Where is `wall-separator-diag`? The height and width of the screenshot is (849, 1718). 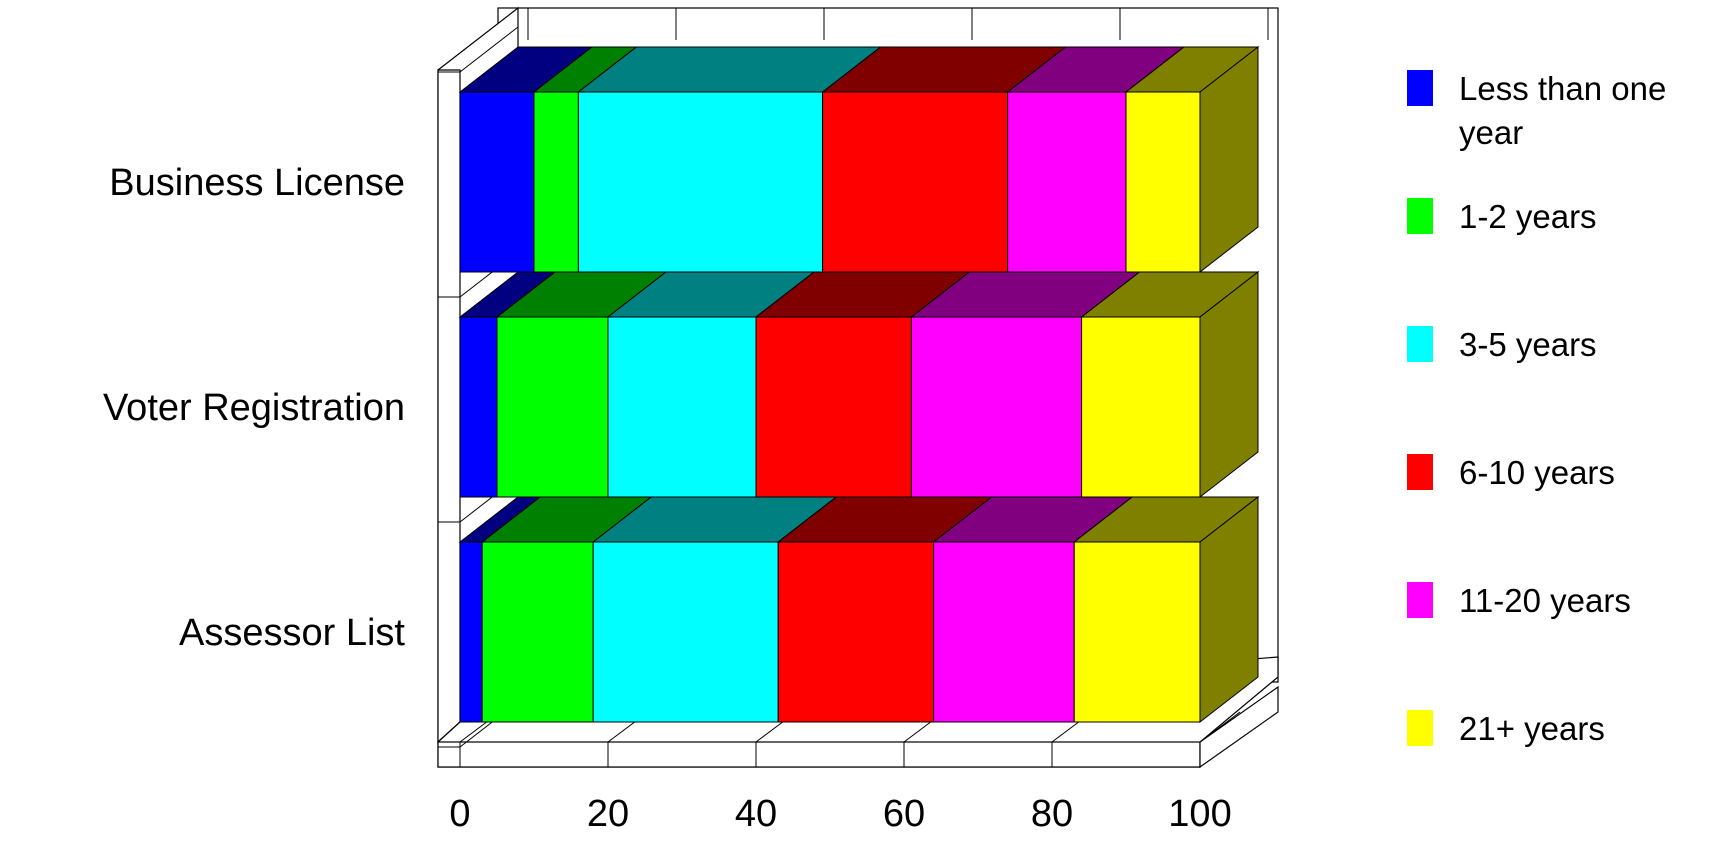 wall-separator-diag is located at coordinates (489, 49).